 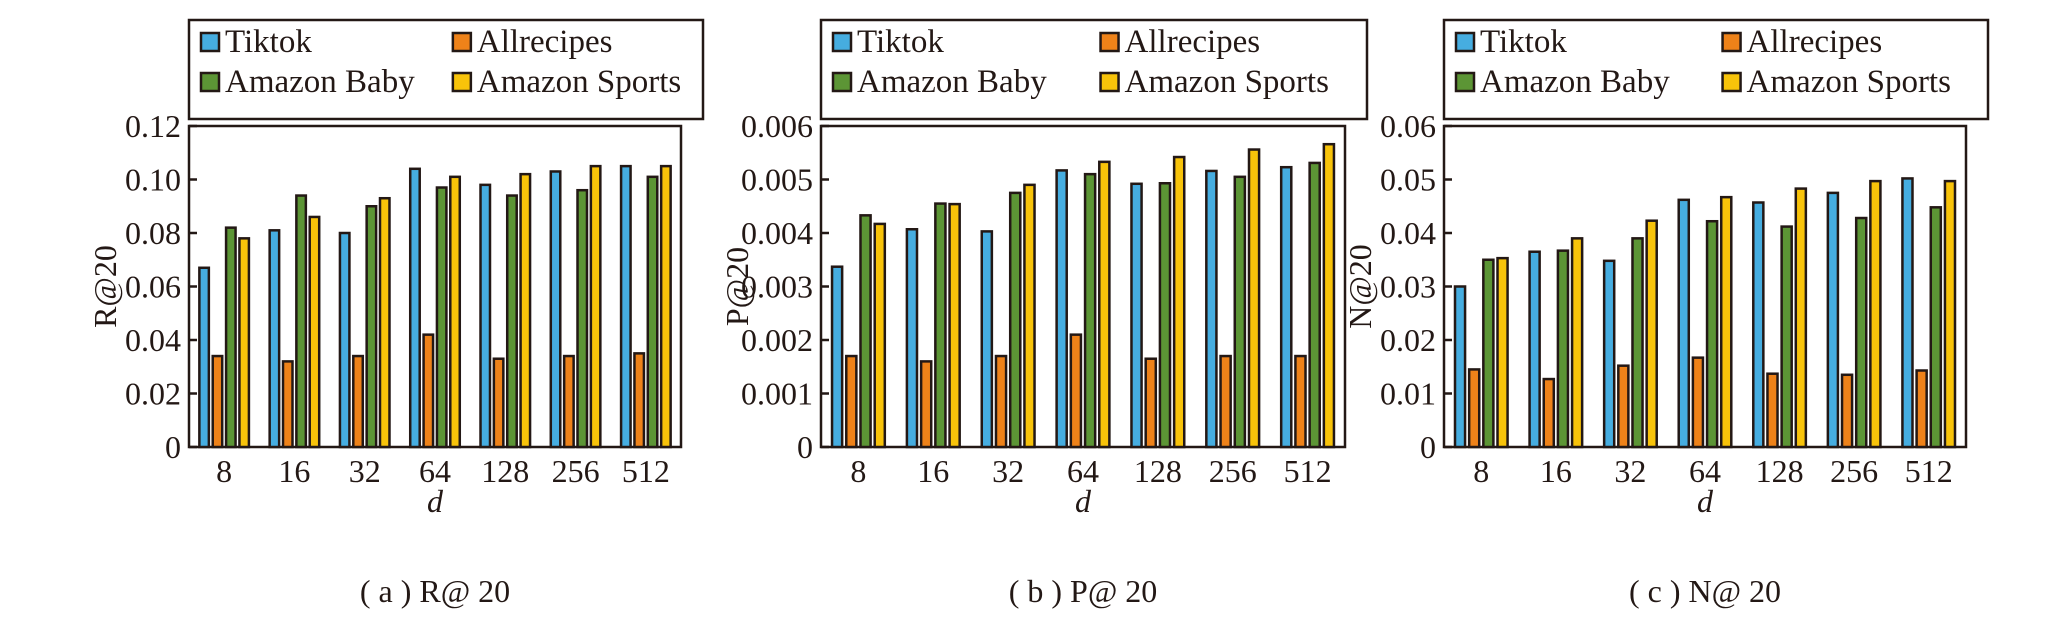 What do you see at coordinates (153, 394) in the screenshot?
I see `y-tick-label: 0.02` at bounding box center [153, 394].